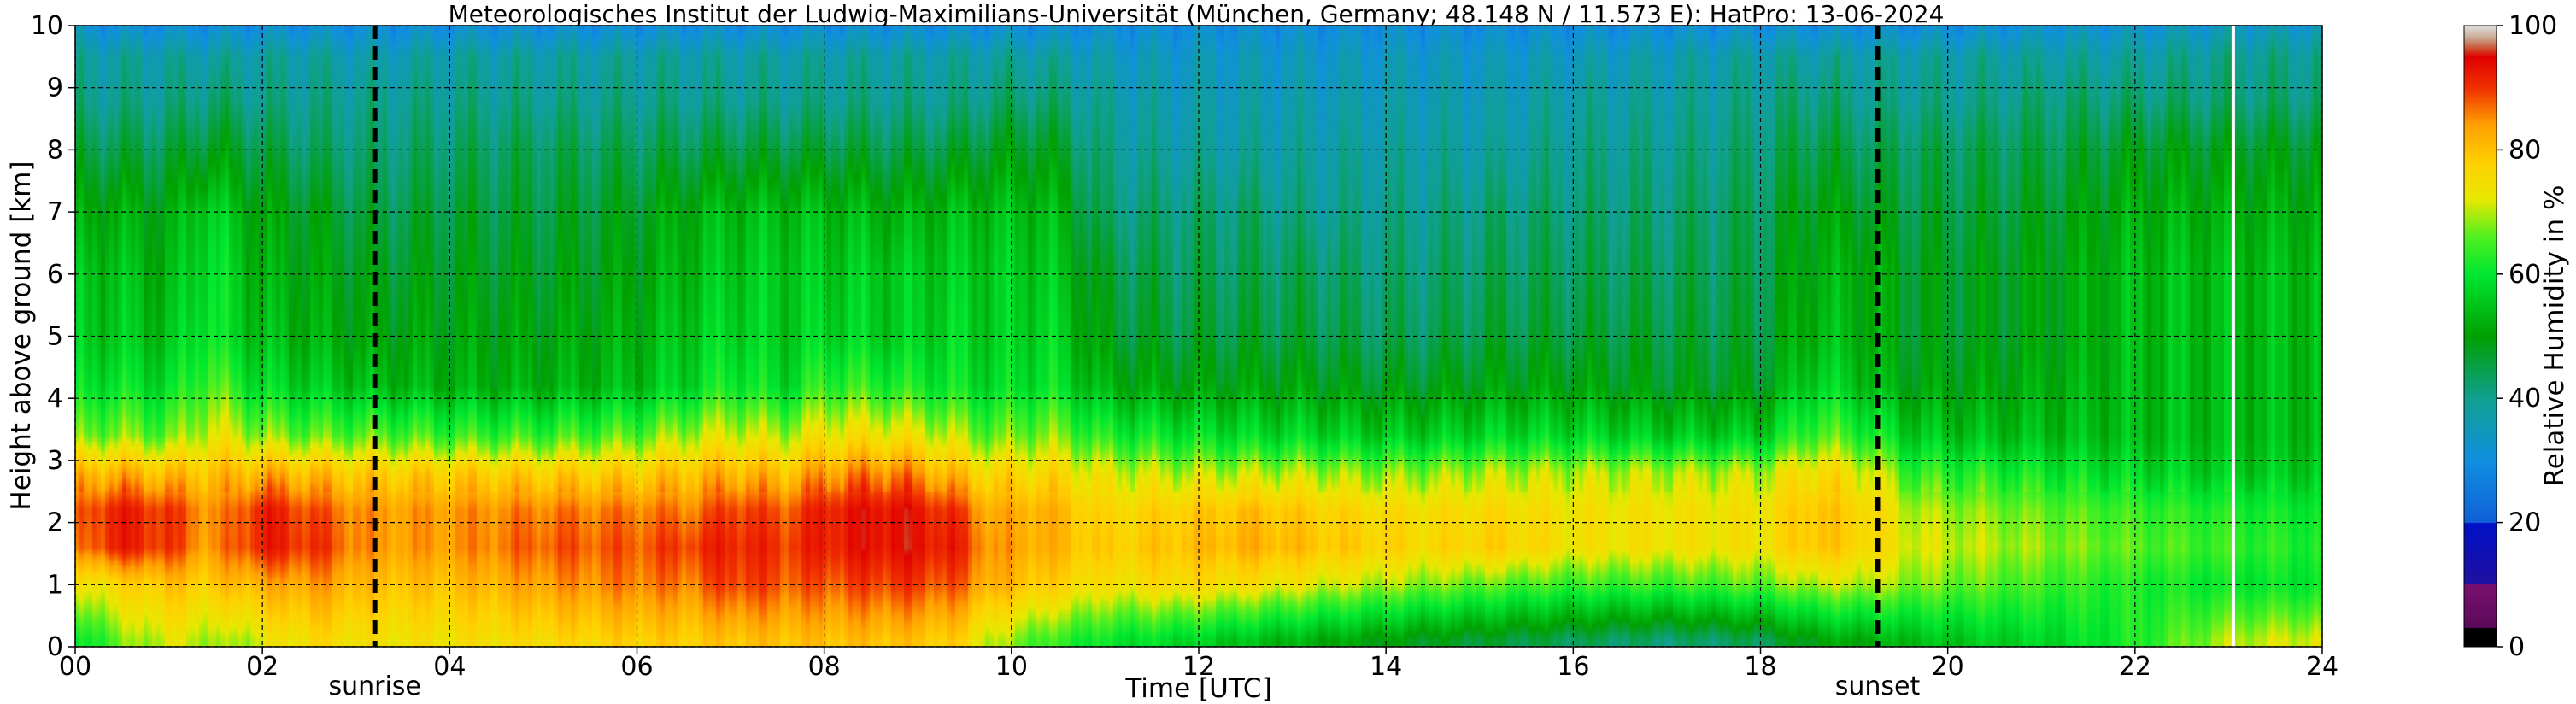 This screenshot has height=704, width=2576. I want to click on colorbar: 0 20 40 60 80 100 Relative Humidity in %, so click(2516, 336).